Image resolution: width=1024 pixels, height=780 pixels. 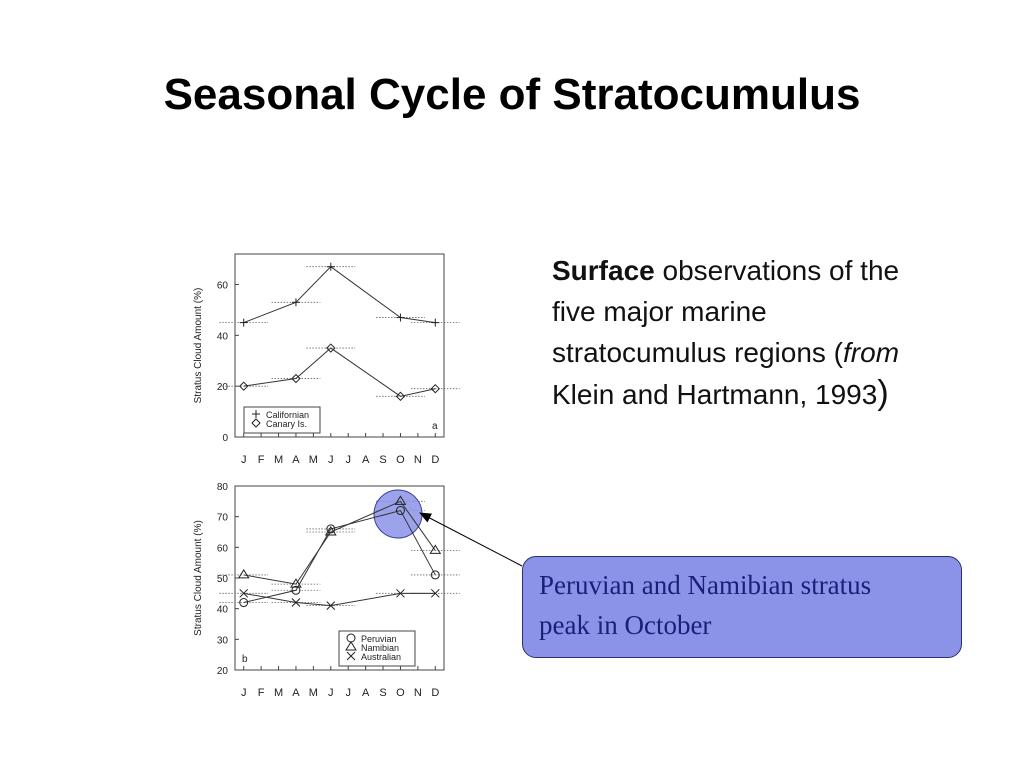 I want to click on legend-label: Californian, so click(x=287, y=415).